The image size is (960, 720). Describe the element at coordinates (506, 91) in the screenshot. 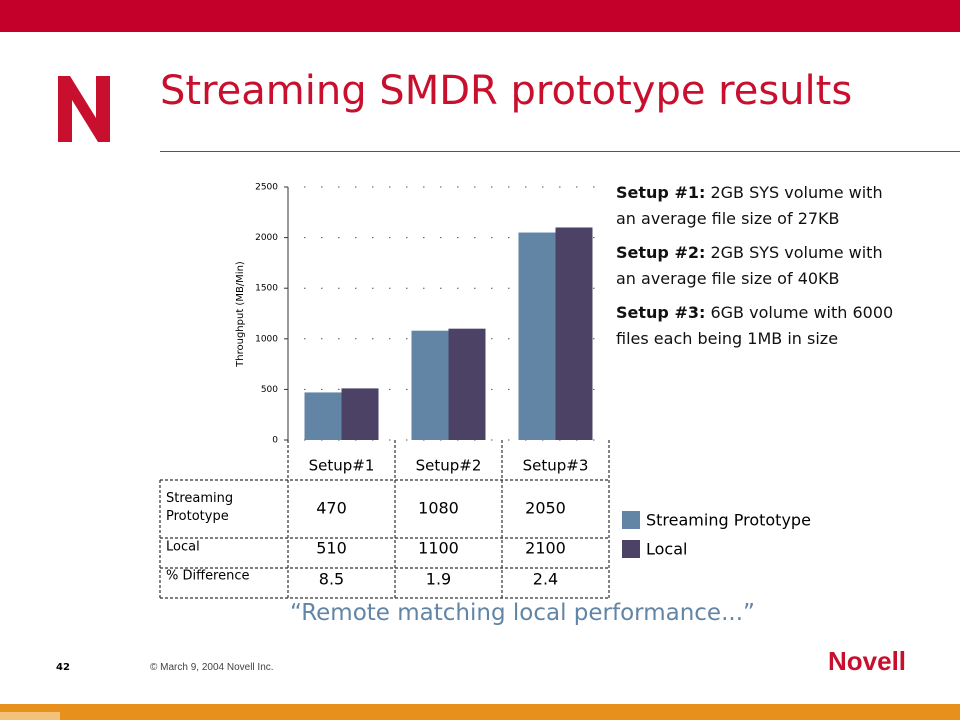

I see `slide-title: Streaming SMDR prototype results` at that location.